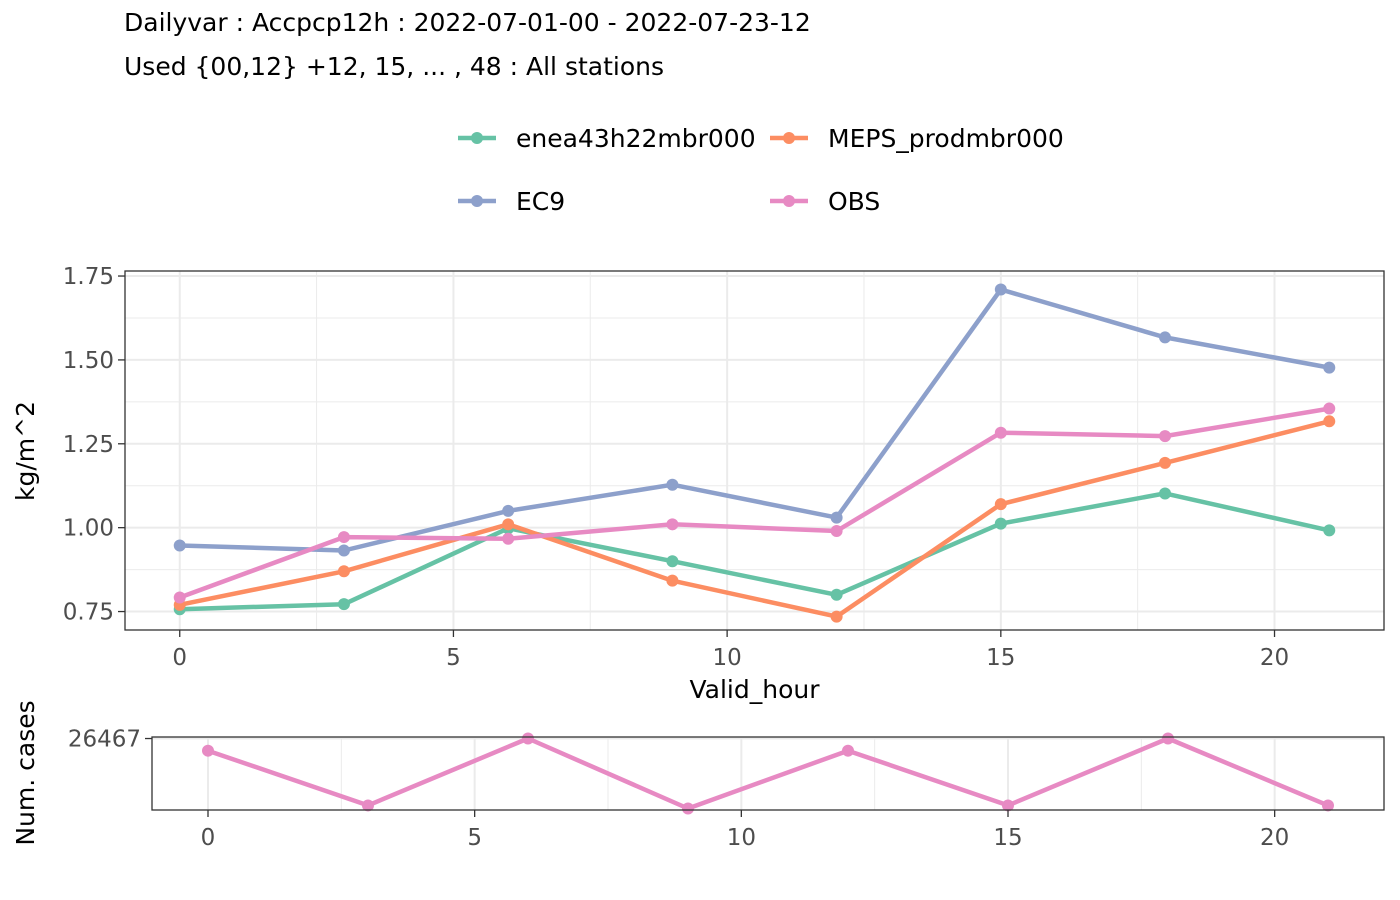 This screenshot has width=1400, height=900. I want to click on plot-background, so click(768, 773).